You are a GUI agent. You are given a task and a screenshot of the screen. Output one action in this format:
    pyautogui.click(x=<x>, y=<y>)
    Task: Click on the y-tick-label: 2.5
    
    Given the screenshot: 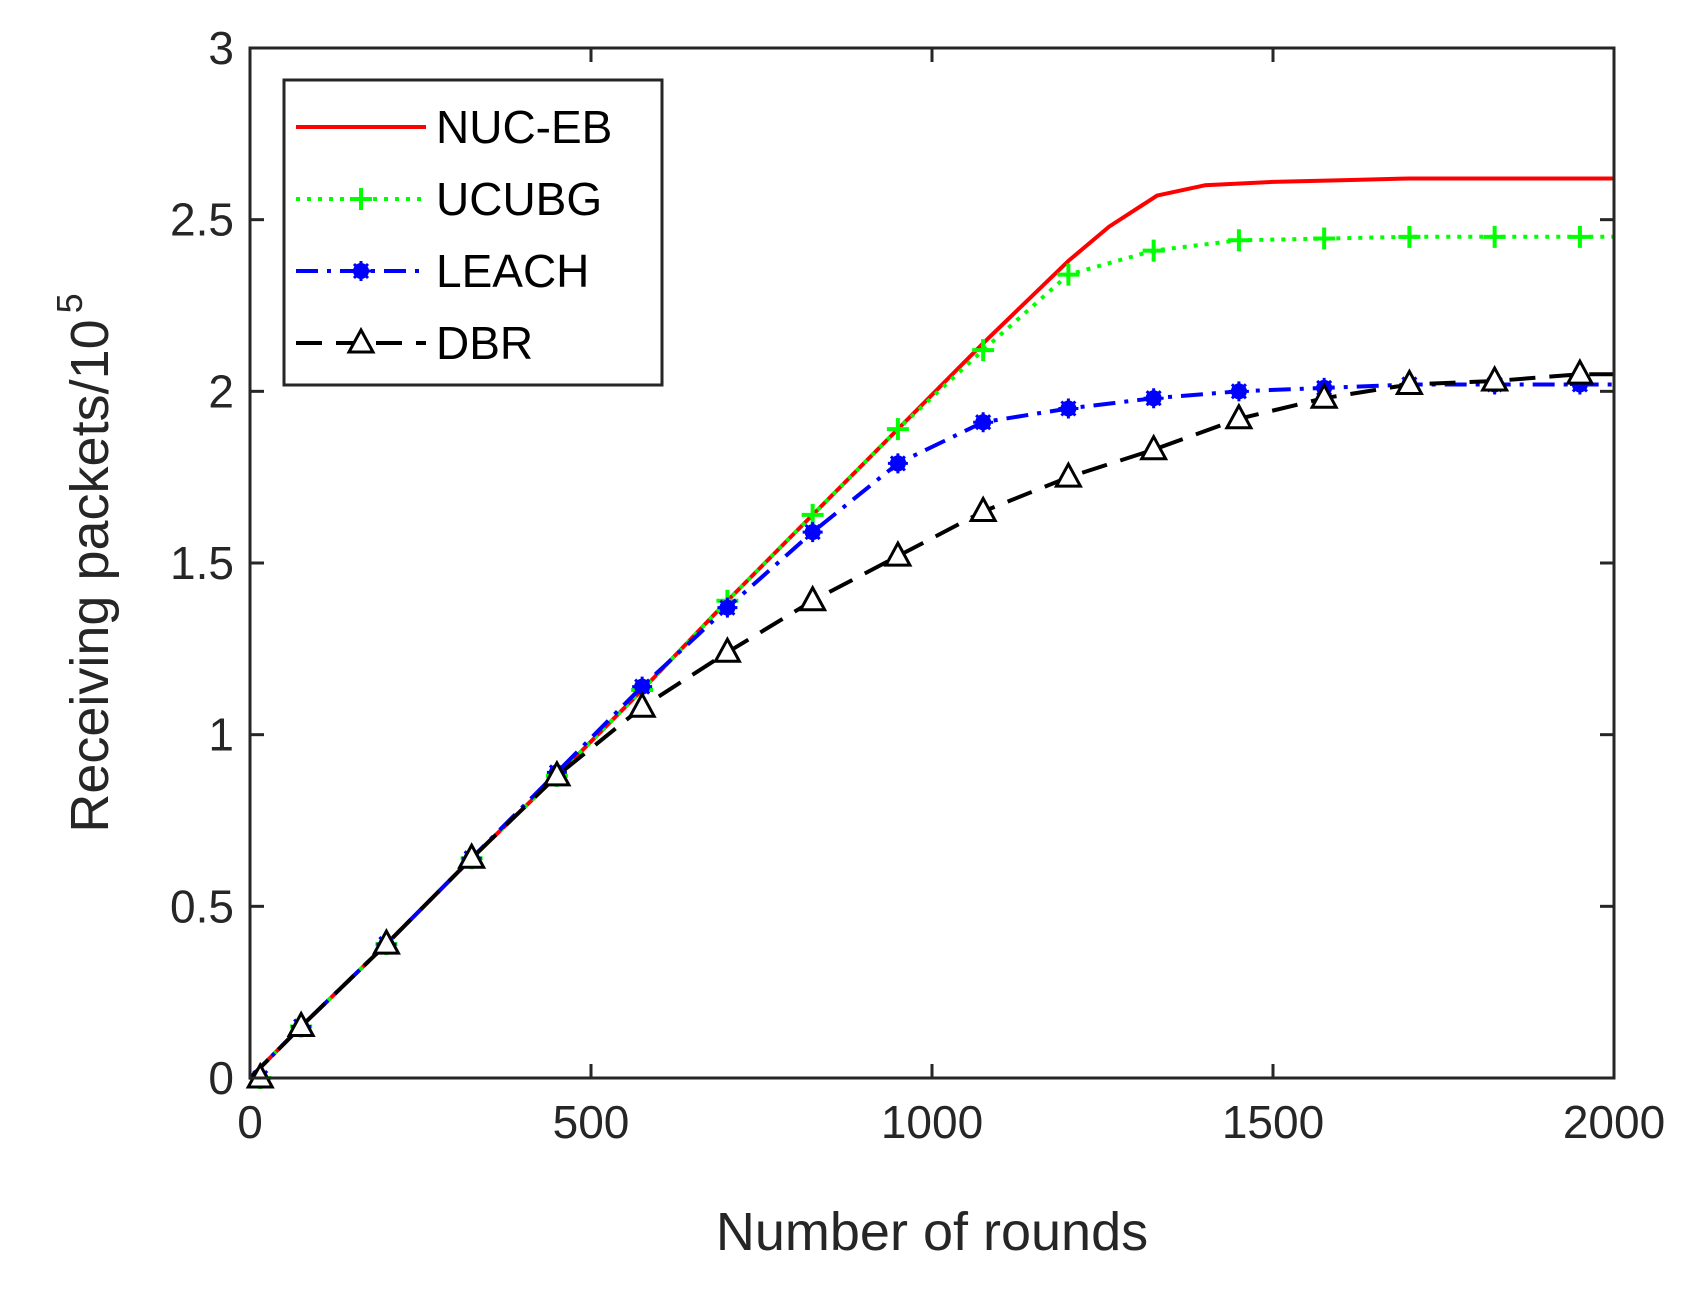 What is the action you would take?
    pyautogui.click(x=202, y=220)
    